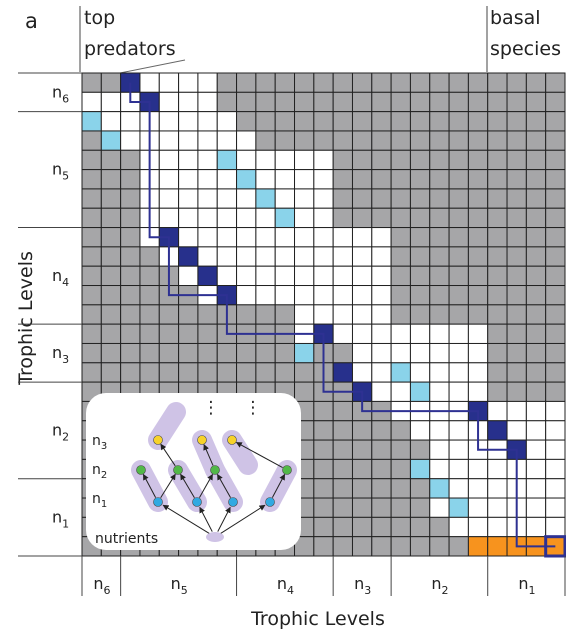  Describe the element at coordinates (60, 518) in the screenshot. I see `y-level-label-n1: n1` at that location.